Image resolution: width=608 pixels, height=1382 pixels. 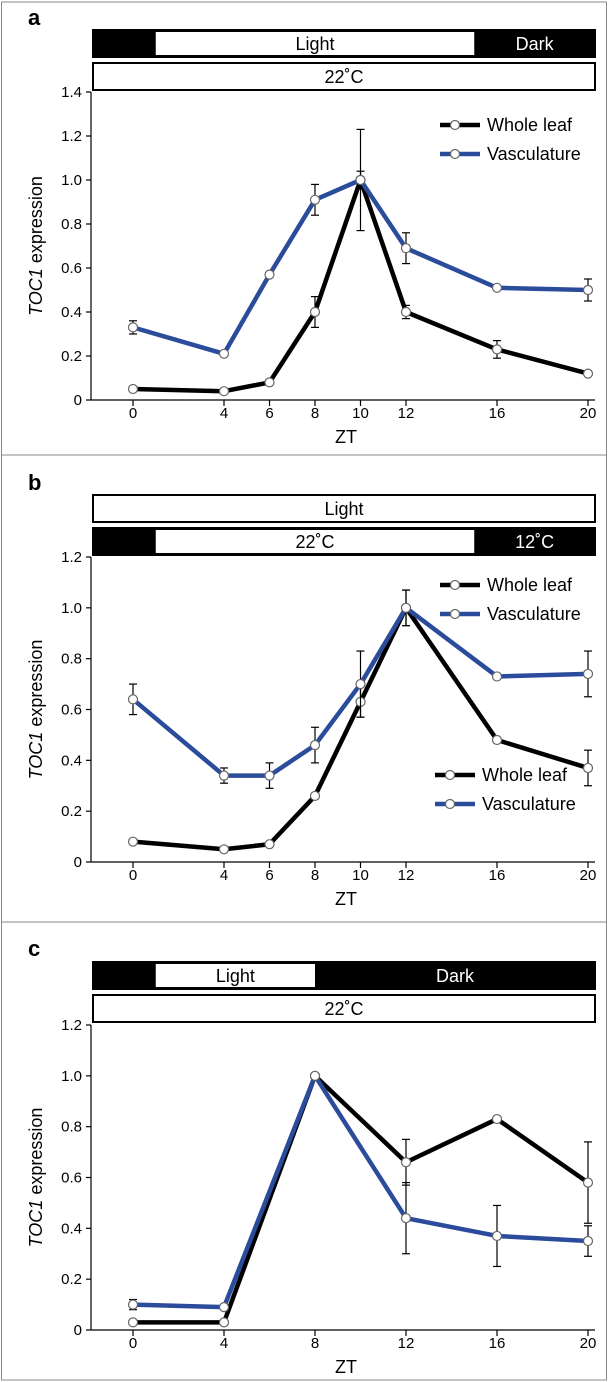 I want to click on y-tick-label: 0.4, so click(x=71, y=1228).